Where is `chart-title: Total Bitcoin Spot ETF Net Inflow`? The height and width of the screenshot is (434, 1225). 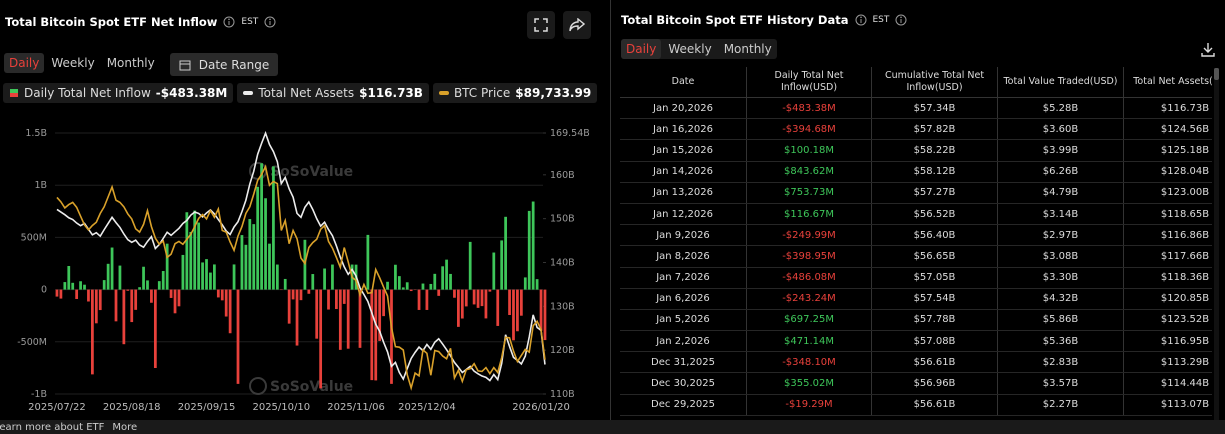 chart-title: Total Bitcoin Spot ETF Net Inflow is located at coordinates (111, 22).